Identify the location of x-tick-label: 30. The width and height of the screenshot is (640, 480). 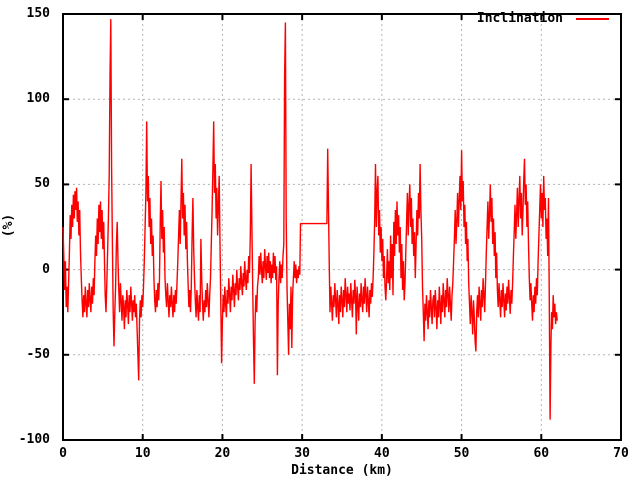
(302, 453).